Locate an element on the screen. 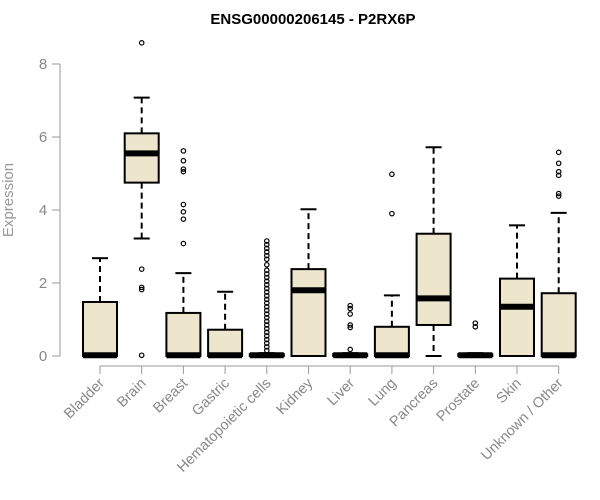 The image size is (600, 500). box-pancreas is located at coordinates (433, 251).